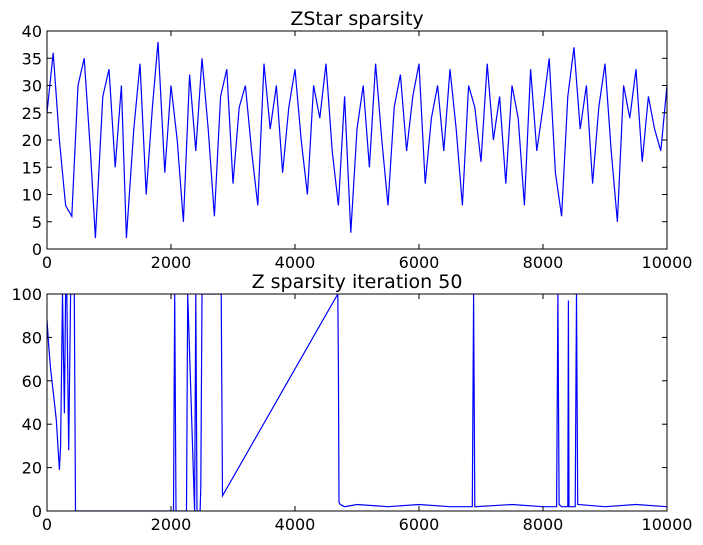 The width and height of the screenshot is (703, 545). Describe the element at coordinates (32, 195) in the screenshot. I see `y-tick-label: 10` at that location.